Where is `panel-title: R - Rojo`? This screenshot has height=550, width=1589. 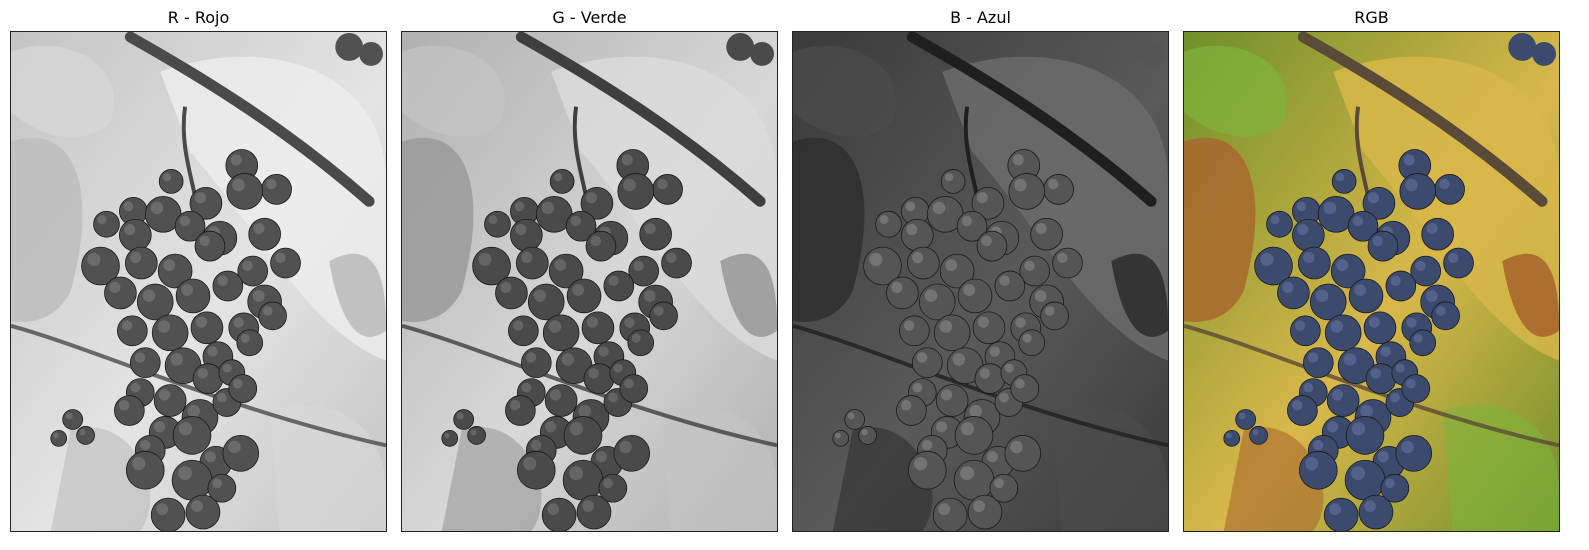 panel-title: R - Rojo is located at coordinates (198, 17).